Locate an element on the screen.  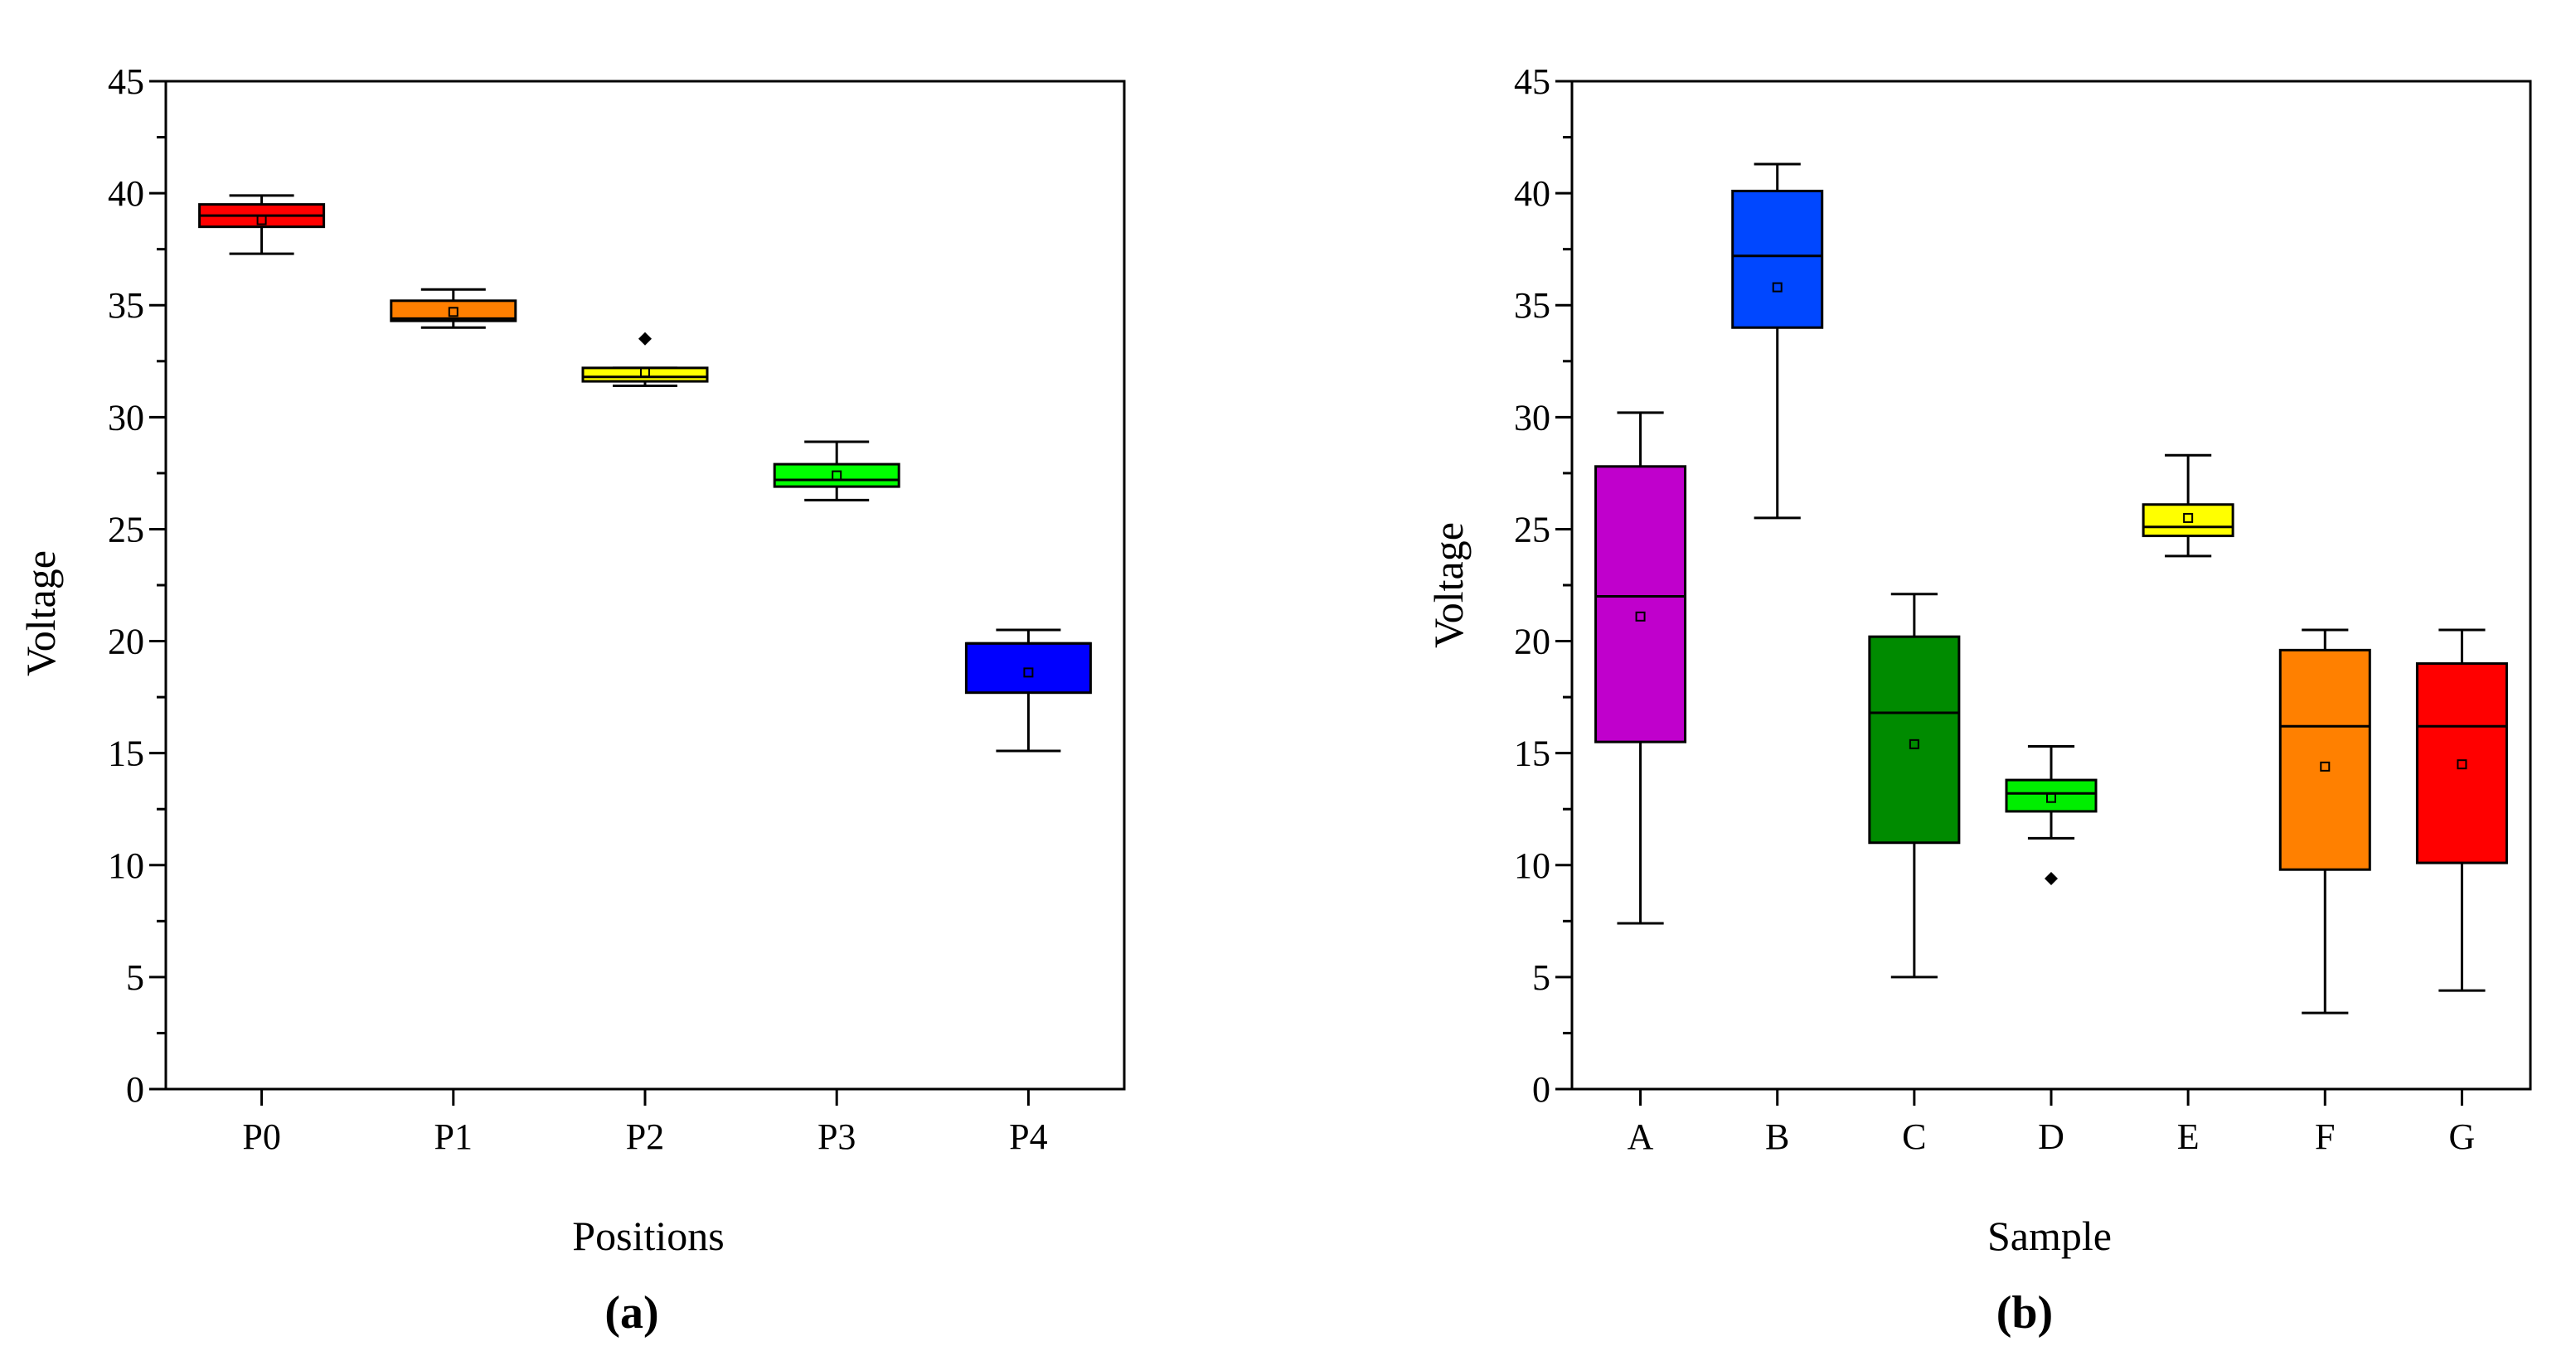
panel-b-y-tick-label: 10 is located at coordinates (1532, 866).